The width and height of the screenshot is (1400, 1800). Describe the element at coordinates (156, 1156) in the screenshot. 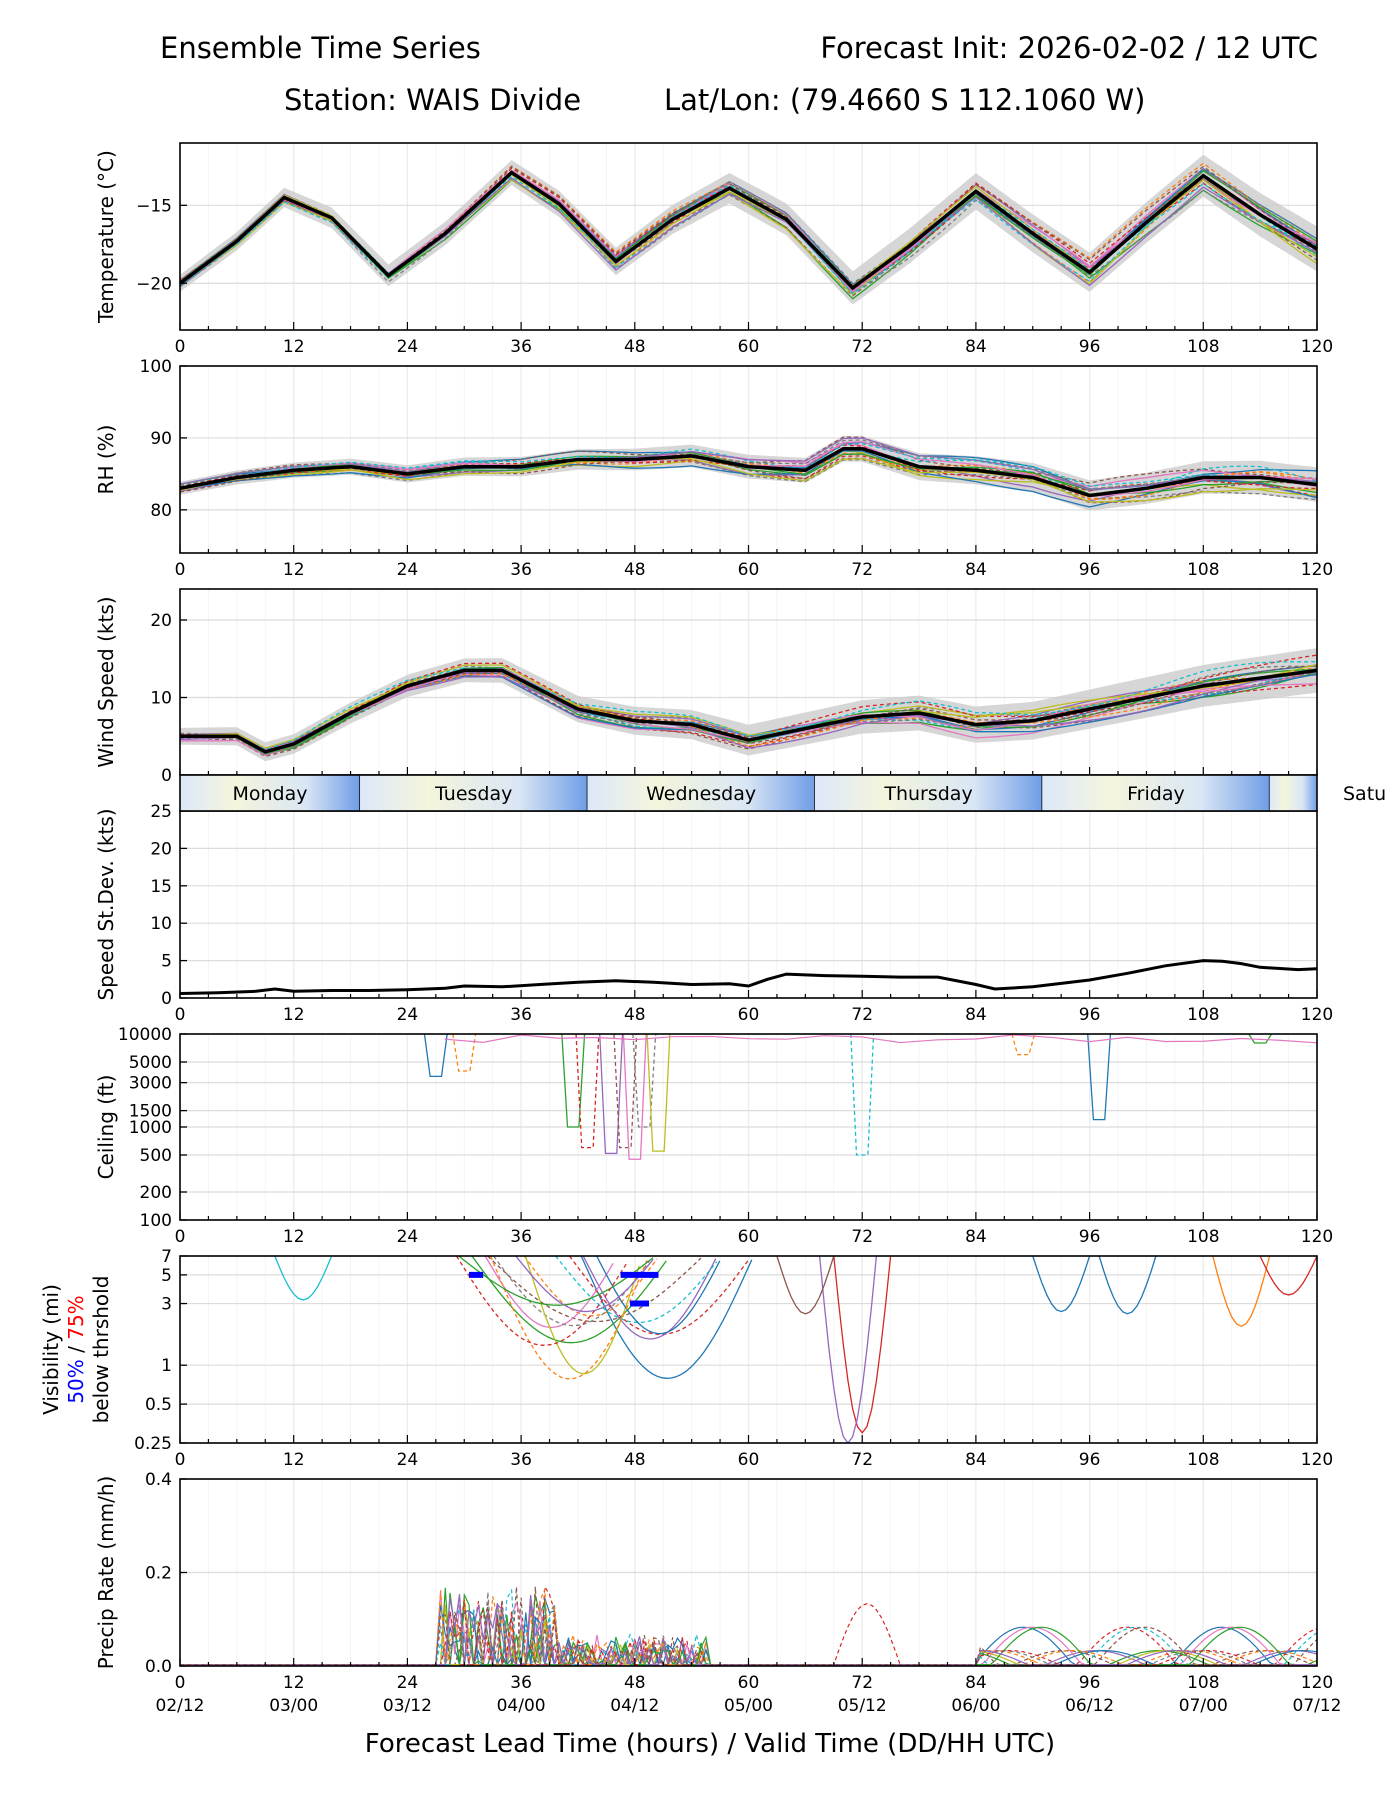

I see `y-tick-label: 500` at that location.